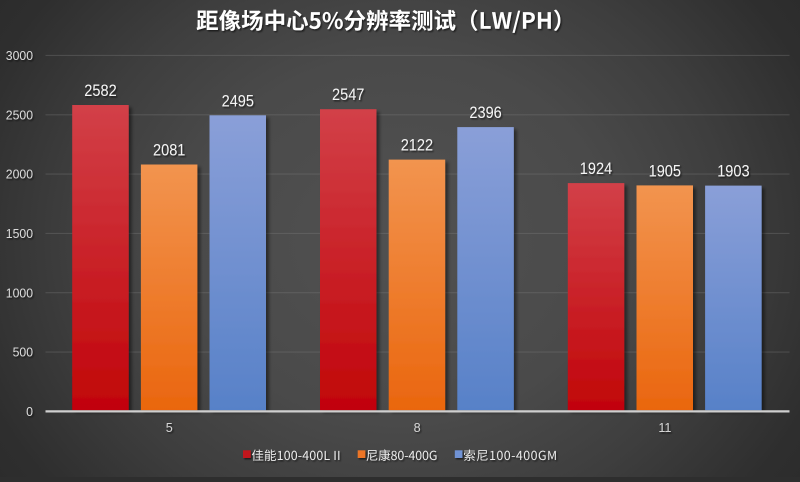  Describe the element at coordinates (596, 168) in the screenshot. I see `svg-text: 1924` at that location.